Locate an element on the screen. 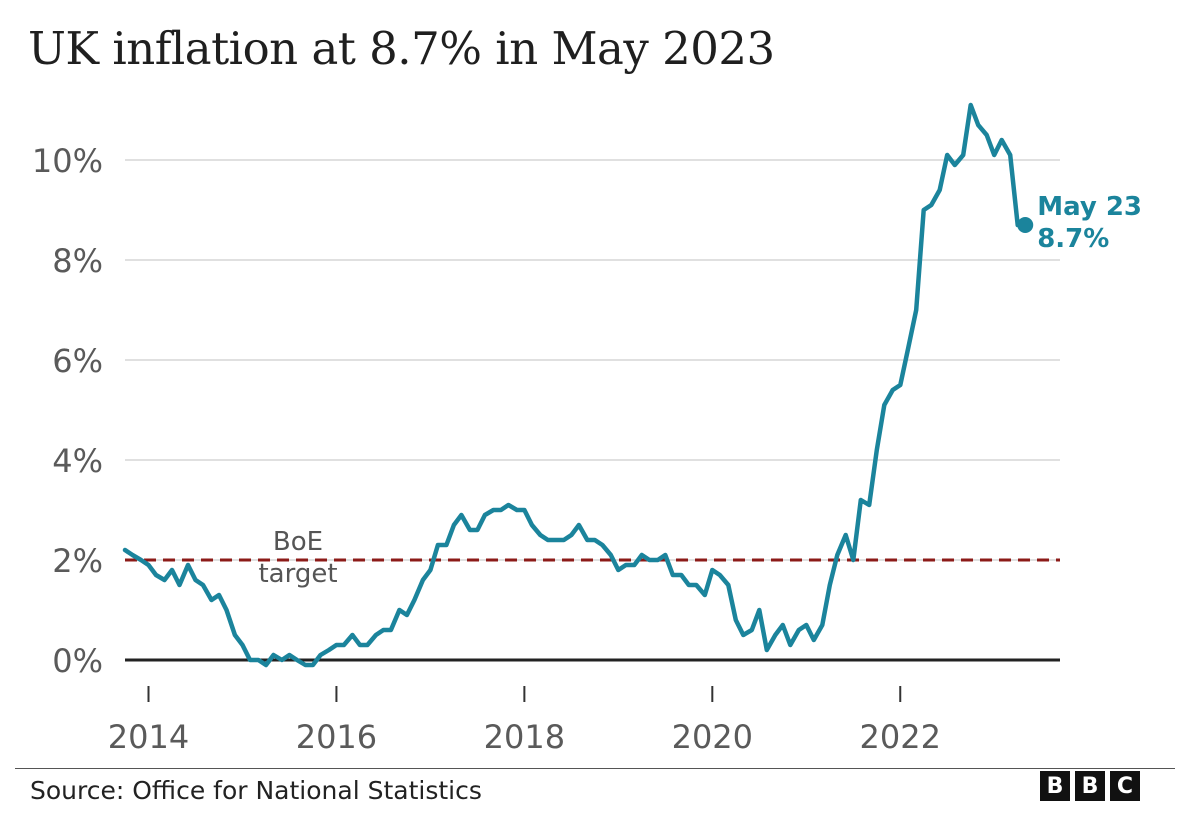 The height and width of the screenshot is (823, 1189). bbc-logo: B B C is located at coordinates (1090, 786).